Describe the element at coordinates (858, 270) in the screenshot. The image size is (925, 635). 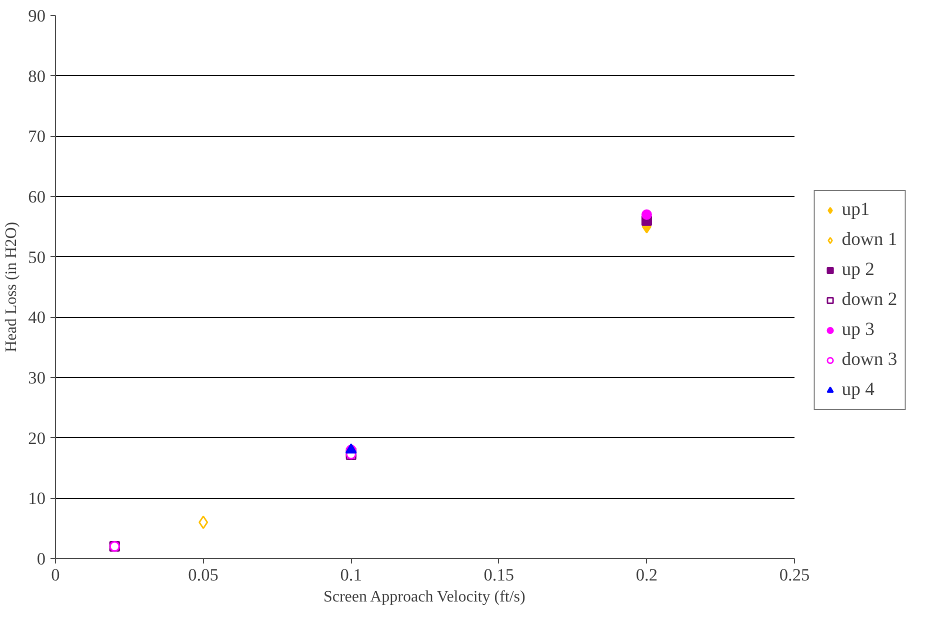
I see `legend-label: up 2` at that location.